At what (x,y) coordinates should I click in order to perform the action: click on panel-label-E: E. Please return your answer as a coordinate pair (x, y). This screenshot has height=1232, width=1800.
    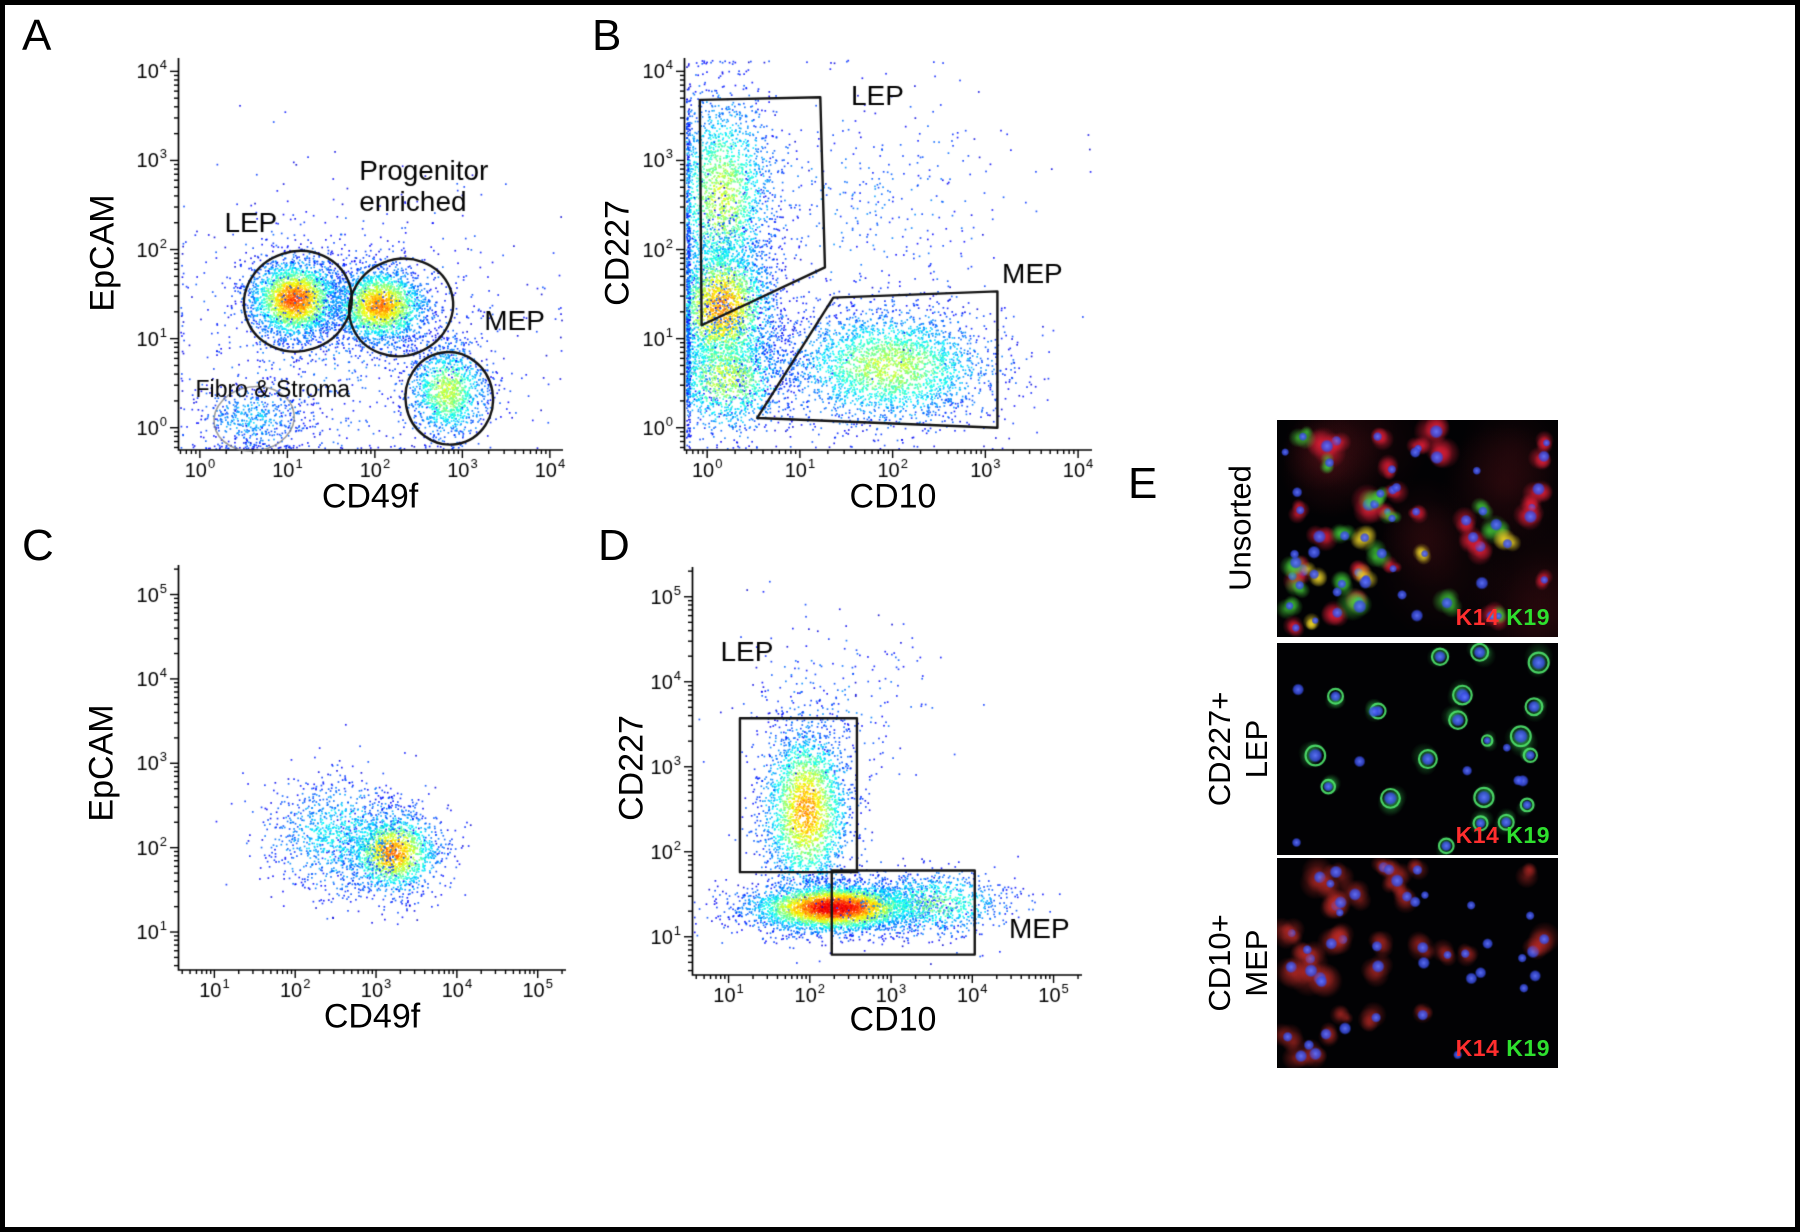
    Looking at the image, I should click on (1143, 483).